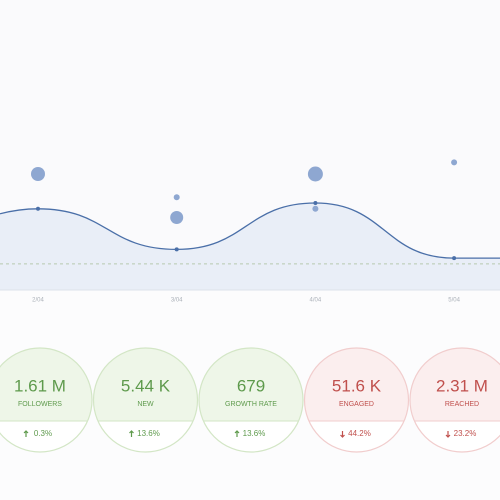 The width and height of the screenshot is (500, 500). Describe the element at coordinates (40, 404) in the screenshot. I see `stat-label: FOLLOWERS` at that location.